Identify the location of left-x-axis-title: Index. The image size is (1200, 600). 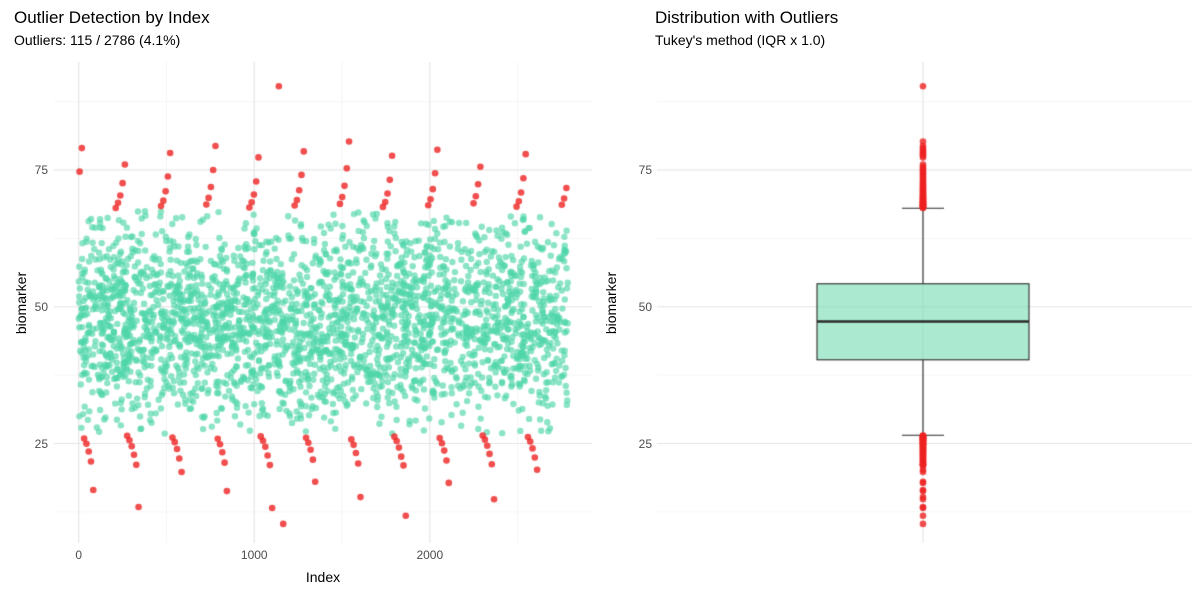
(323, 577).